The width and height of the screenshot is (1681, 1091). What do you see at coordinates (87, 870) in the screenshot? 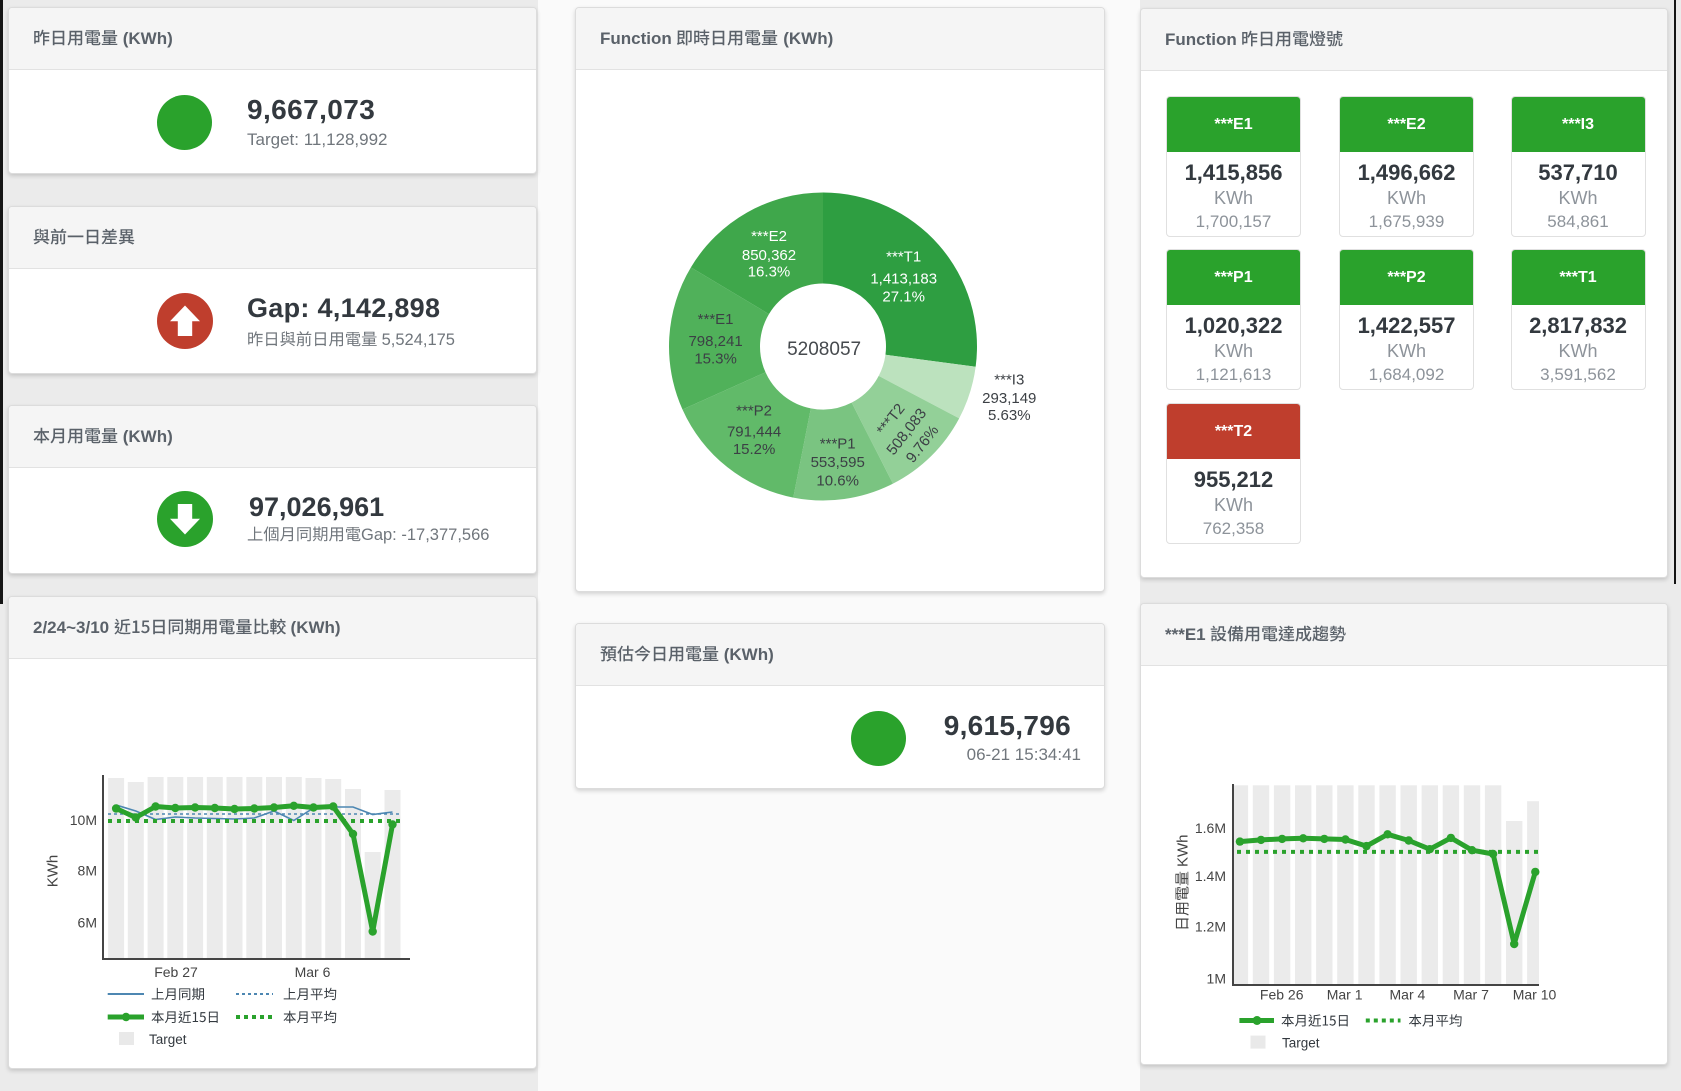
I see `svg-text: 8M` at bounding box center [87, 870].